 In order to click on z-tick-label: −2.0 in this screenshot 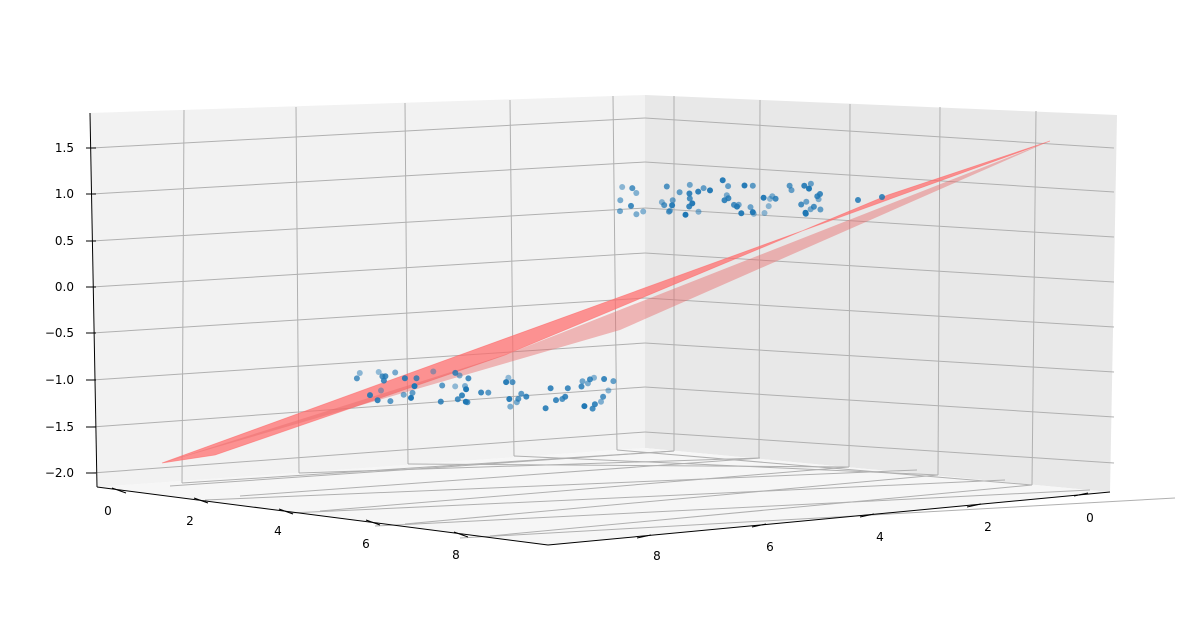, I will do `click(59, 473)`.